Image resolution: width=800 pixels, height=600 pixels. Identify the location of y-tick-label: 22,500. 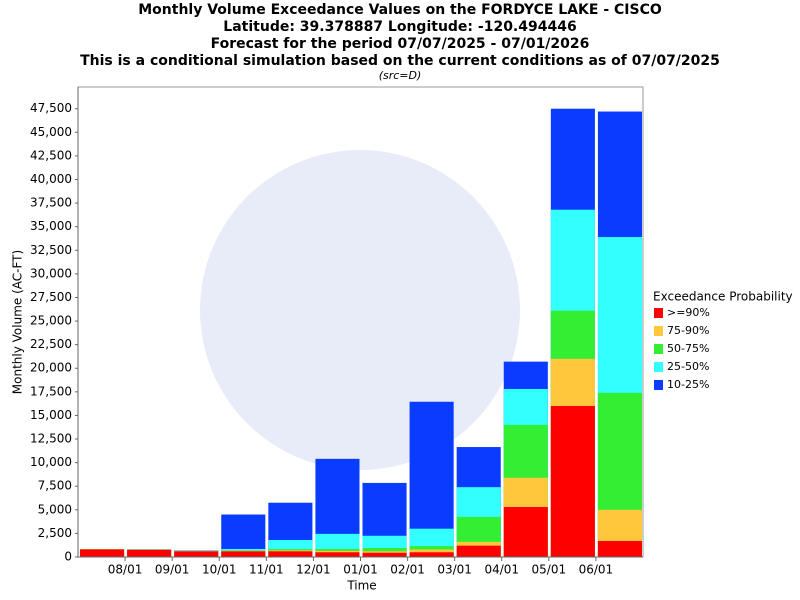
(51, 344).